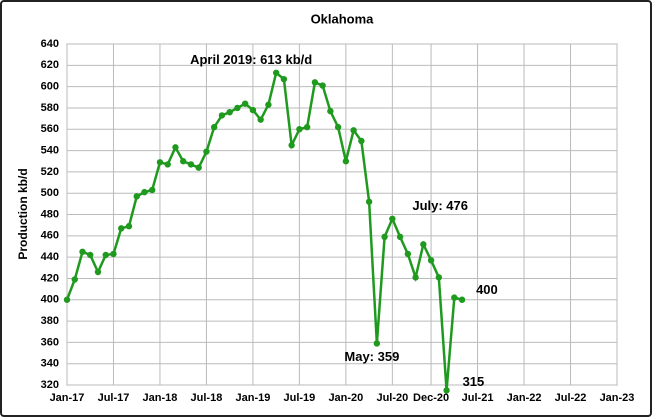 This screenshot has width=652, height=417. I want to click on annotation: July: 476, so click(440, 205).